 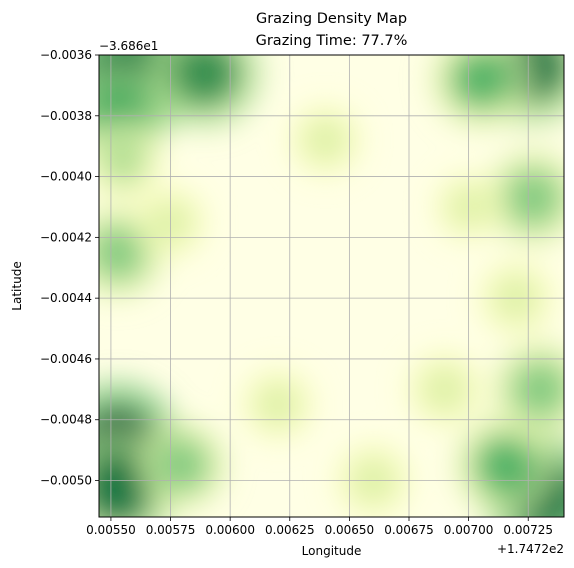 What do you see at coordinates (530, 549) in the screenshot?
I see `x-axis-offset: +1.7472e2` at bounding box center [530, 549].